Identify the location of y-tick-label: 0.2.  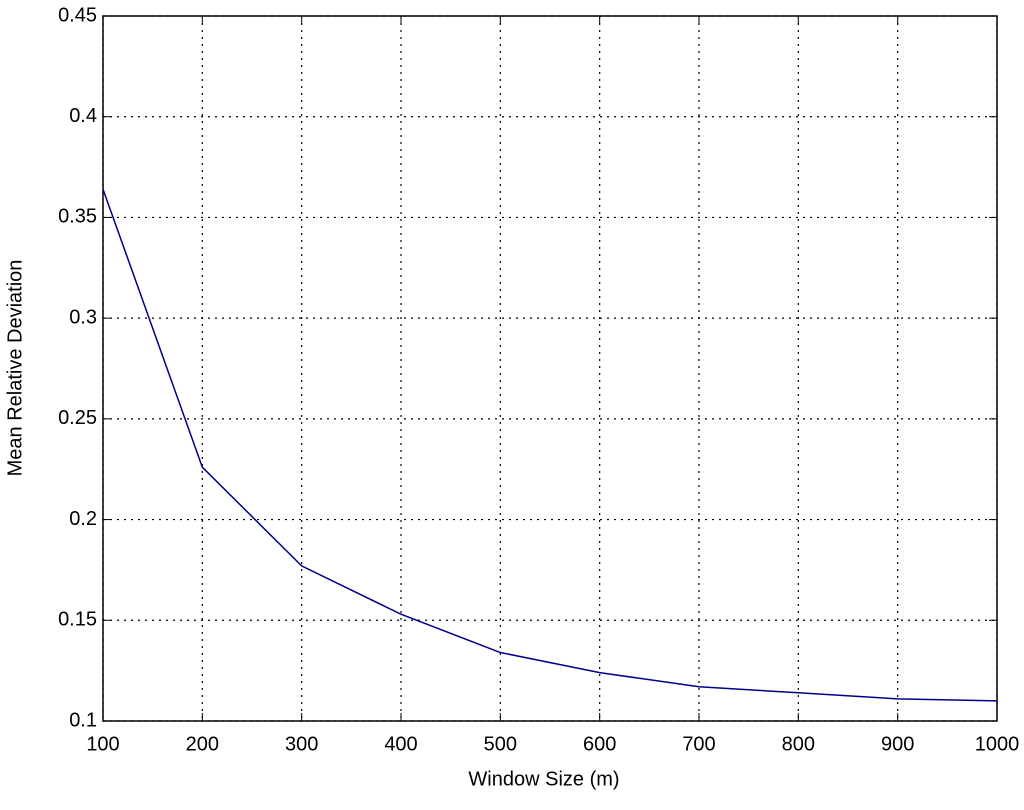
(83, 519).